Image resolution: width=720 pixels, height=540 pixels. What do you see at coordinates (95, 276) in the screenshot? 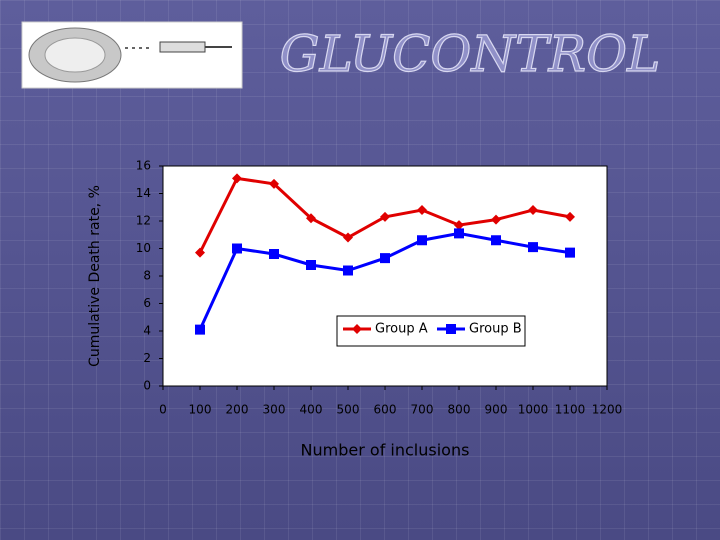
I see `y-axis-label: Cumulative Death rate, %` at bounding box center [95, 276].